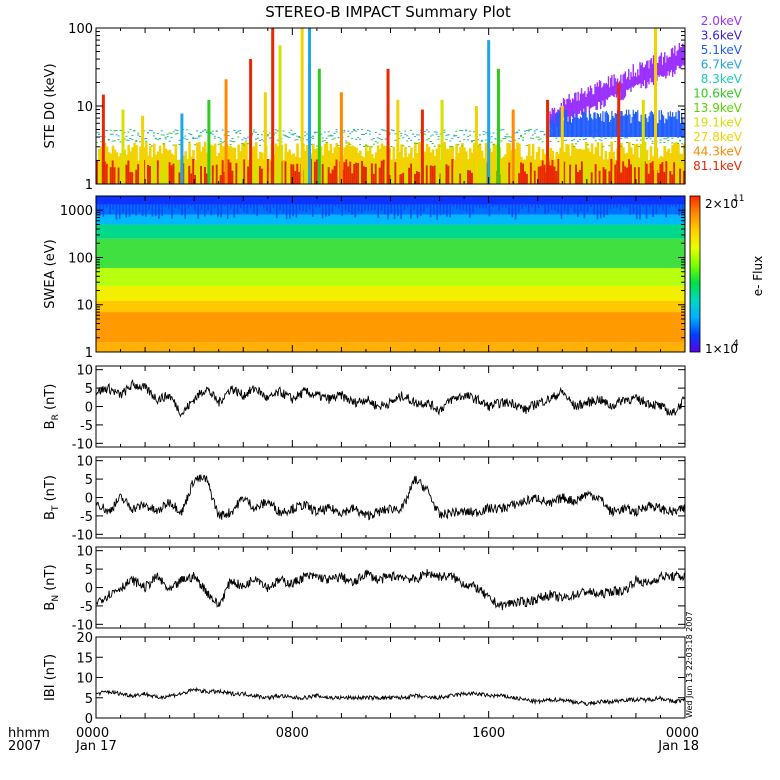  I want to click on y-tick-label: 10, so click(84, 371).